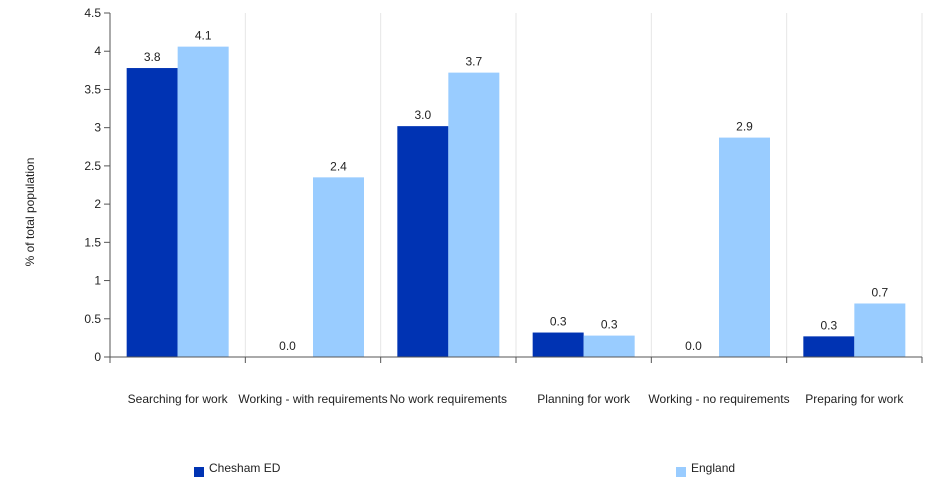 The height and width of the screenshot is (481, 930). What do you see at coordinates (92, 166) in the screenshot?
I see `y-tick-label: 2.5` at bounding box center [92, 166].